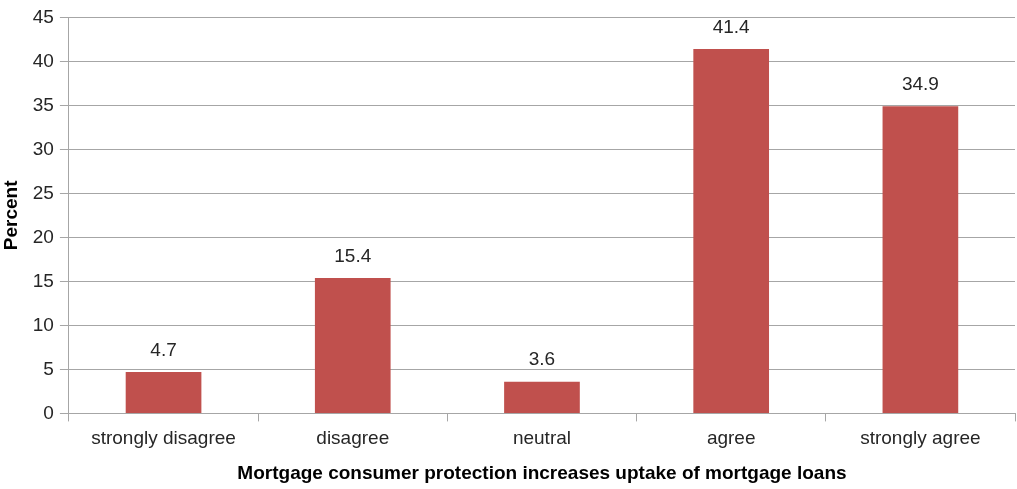  What do you see at coordinates (43, 148) in the screenshot?
I see `y-tick-label: 30` at bounding box center [43, 148].